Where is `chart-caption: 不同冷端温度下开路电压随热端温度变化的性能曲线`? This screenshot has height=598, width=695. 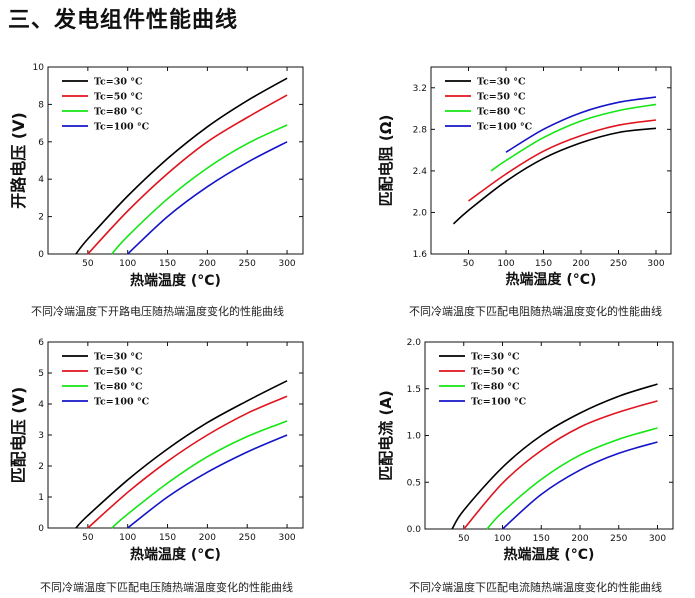 chart-caption: 不同冷端温度下开路电压随热端温度变化的性能曲线 is located at coordinates (157, 311).